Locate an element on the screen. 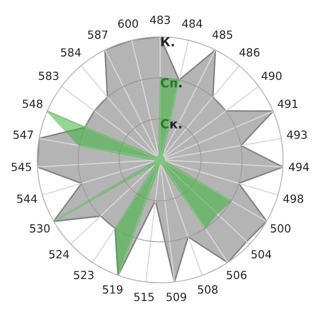 The image size is (320, 320). spoke-label: 600 is located at coordinates (128, 23).